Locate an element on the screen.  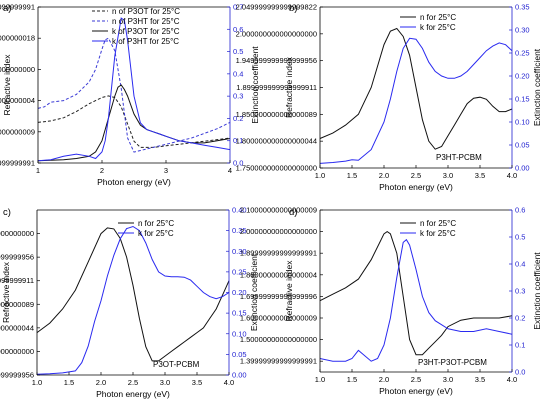
y2-tick-label: 0.6 is located at coordinates (520, 210).